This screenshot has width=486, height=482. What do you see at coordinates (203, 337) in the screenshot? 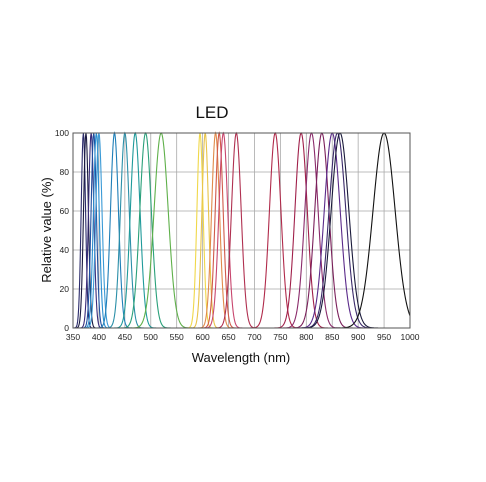
I see `x-tick-label: 600` at bounding box center [203, 337].